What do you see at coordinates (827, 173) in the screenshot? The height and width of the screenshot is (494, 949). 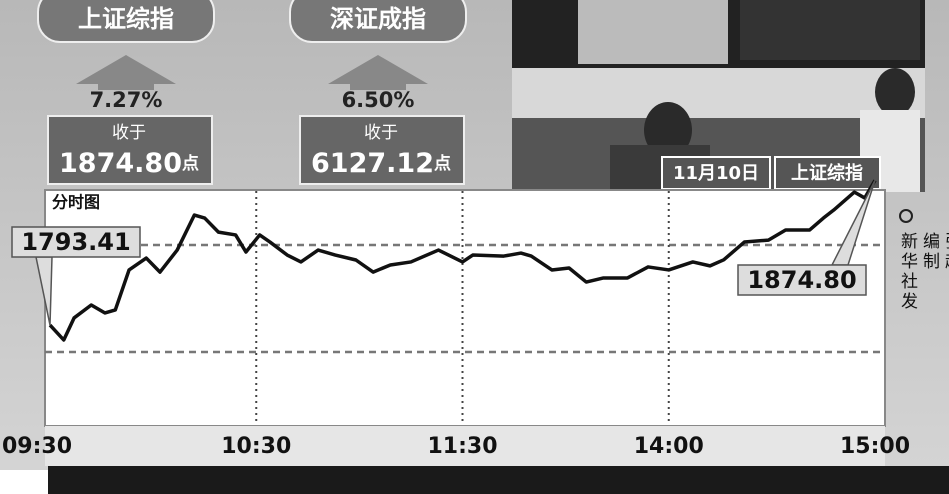 I see `photo-index: 上证综指` at bounding box center [827, 173].